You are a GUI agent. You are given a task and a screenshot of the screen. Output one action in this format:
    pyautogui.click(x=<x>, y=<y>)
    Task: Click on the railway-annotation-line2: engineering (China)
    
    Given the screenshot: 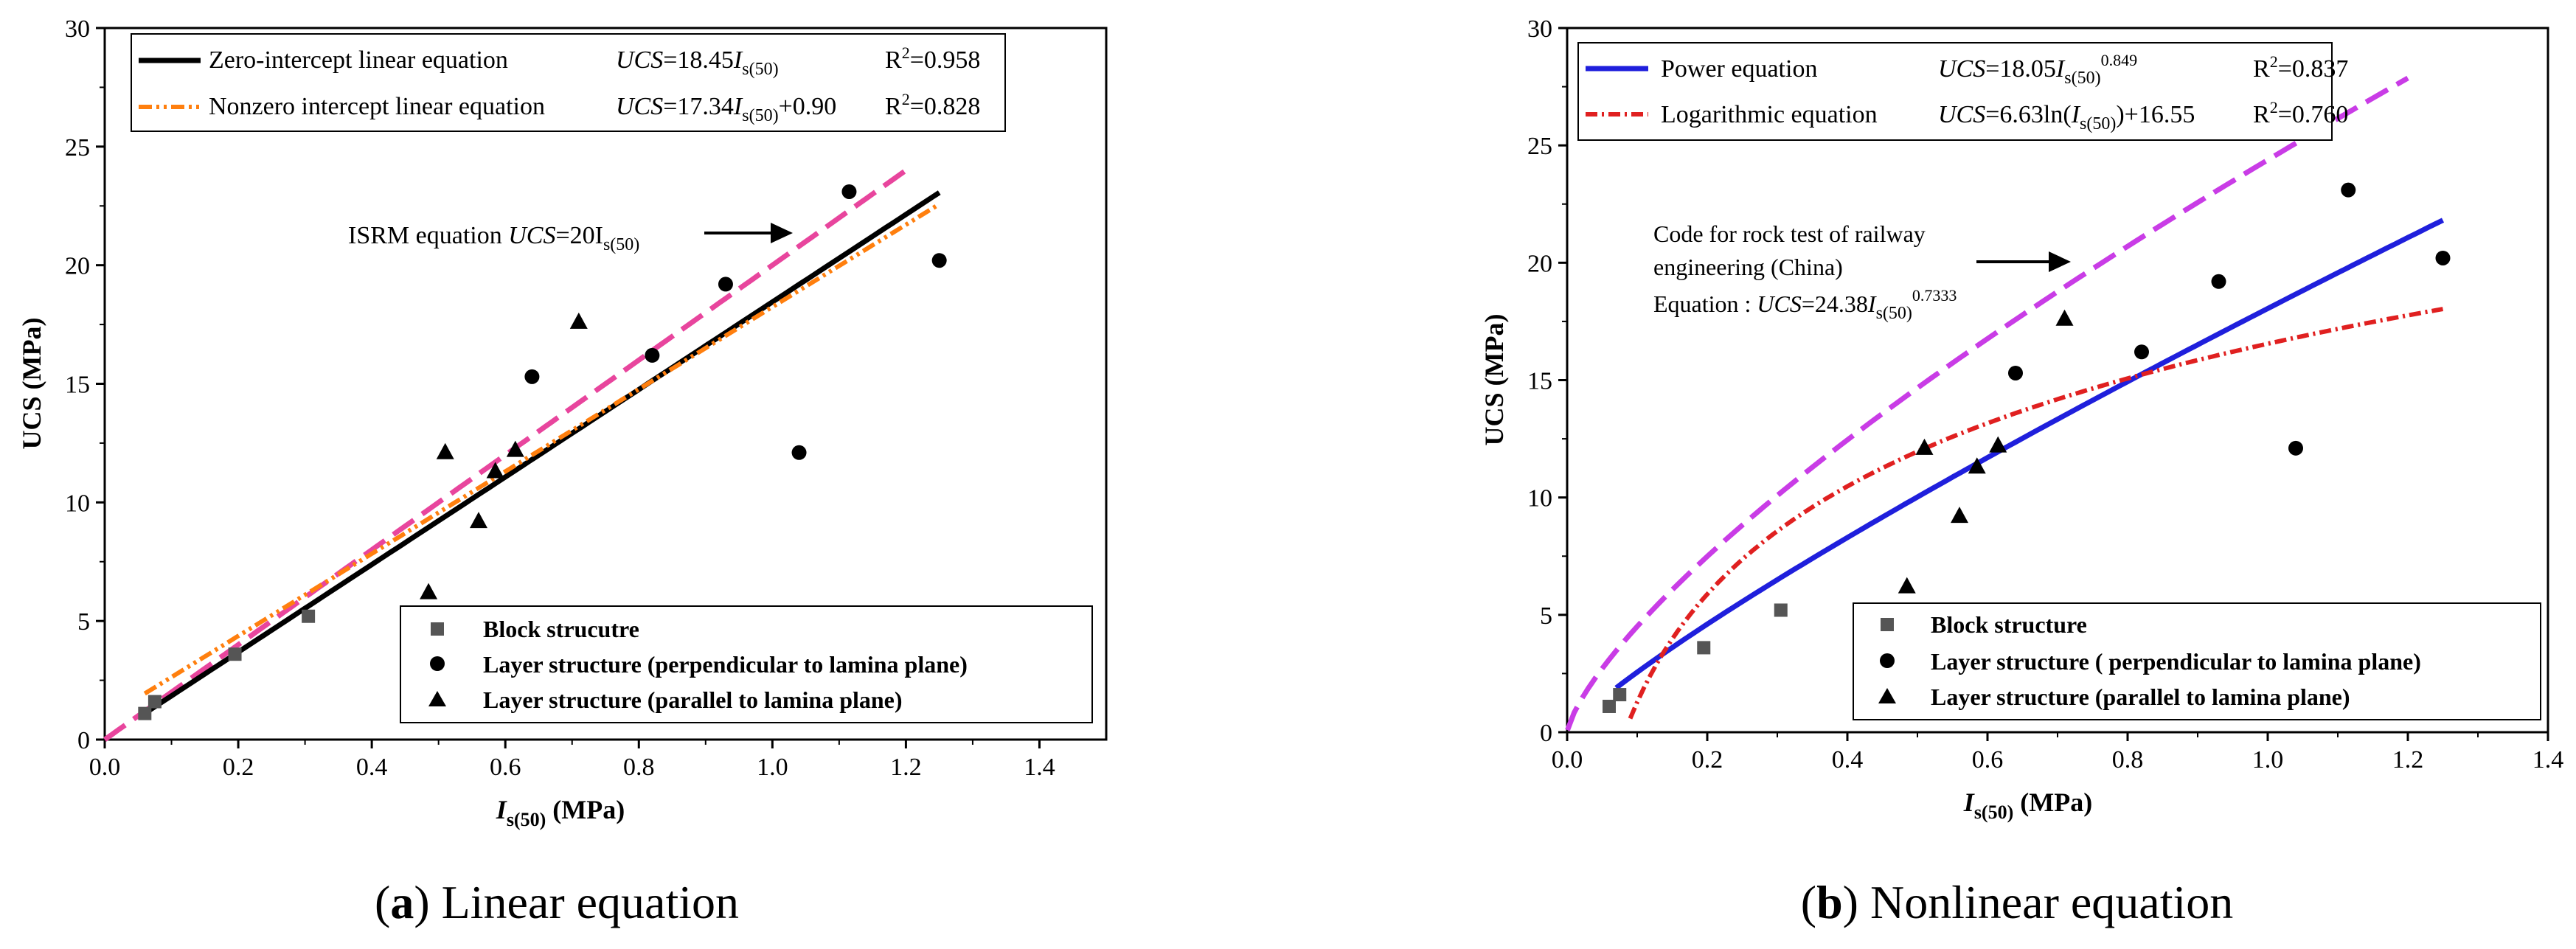 What is the action you would take?
    pyautogui.click(x=1748, y=267)
    